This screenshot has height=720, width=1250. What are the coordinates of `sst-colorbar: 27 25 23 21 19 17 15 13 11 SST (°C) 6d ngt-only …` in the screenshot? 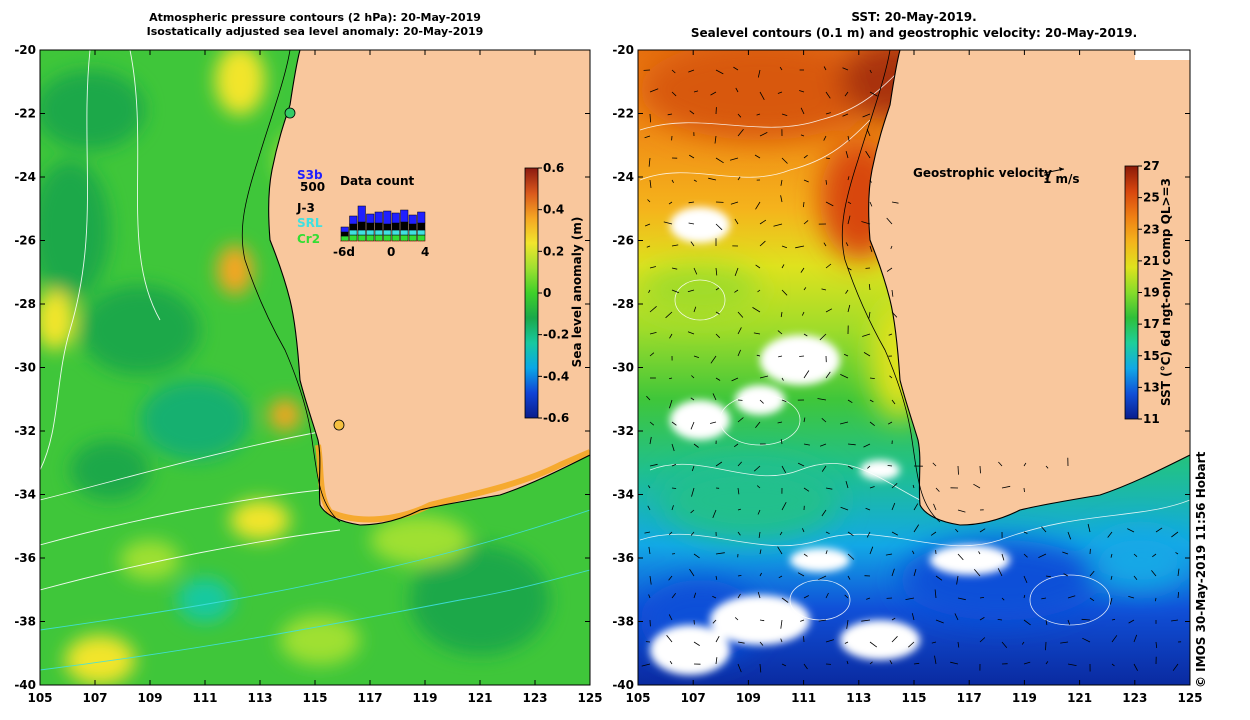 It's located at (1148, 292).